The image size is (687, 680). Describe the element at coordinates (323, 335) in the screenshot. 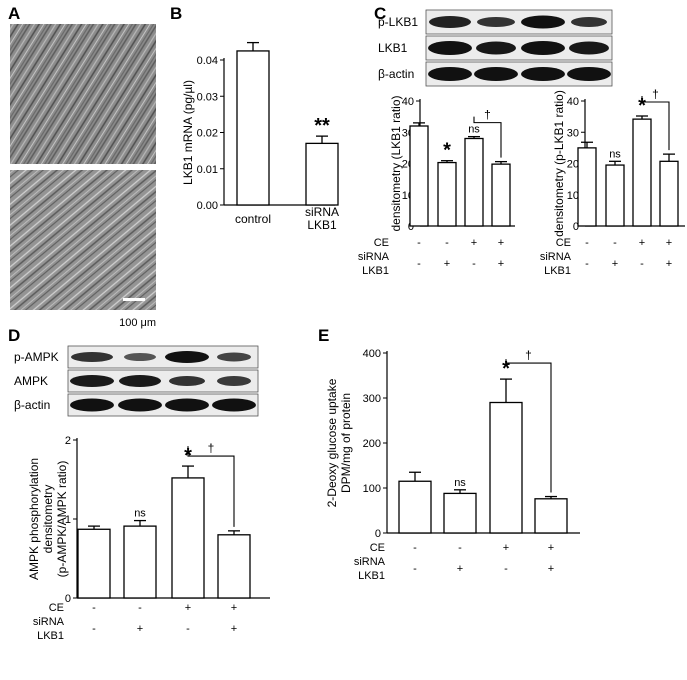

I see `panel-letter-e: E` at that location.